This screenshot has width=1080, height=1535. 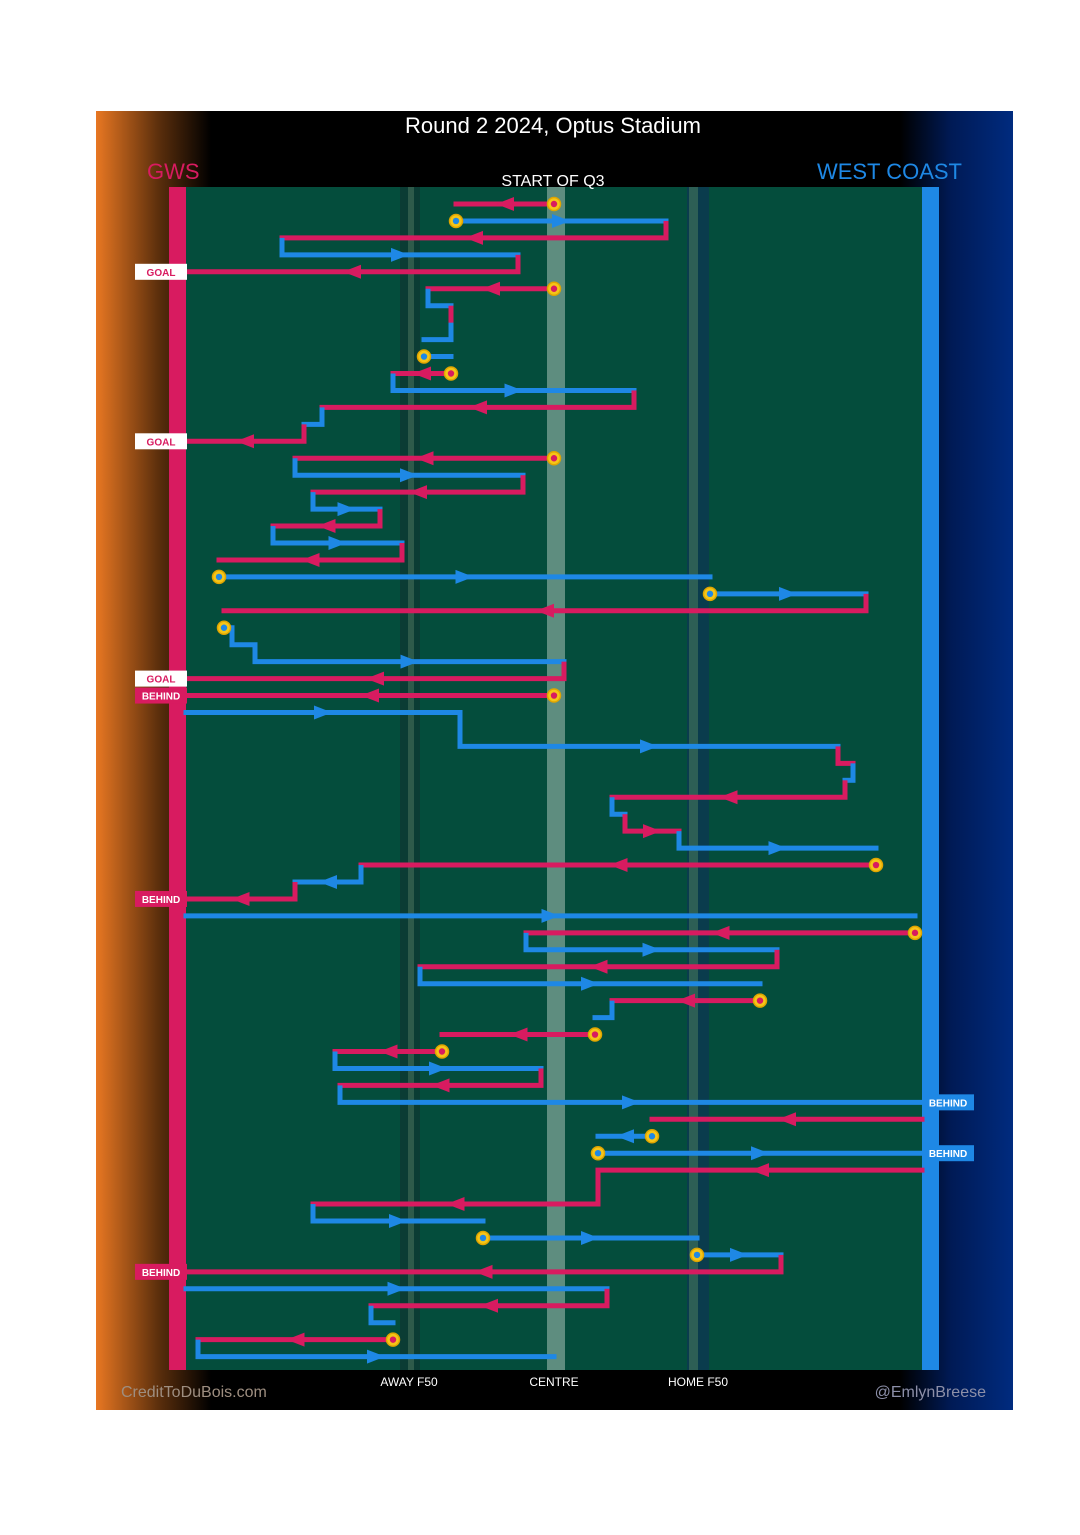 I want to click on chart-subtitle: START OF Q3, so click(x=552, y=181).